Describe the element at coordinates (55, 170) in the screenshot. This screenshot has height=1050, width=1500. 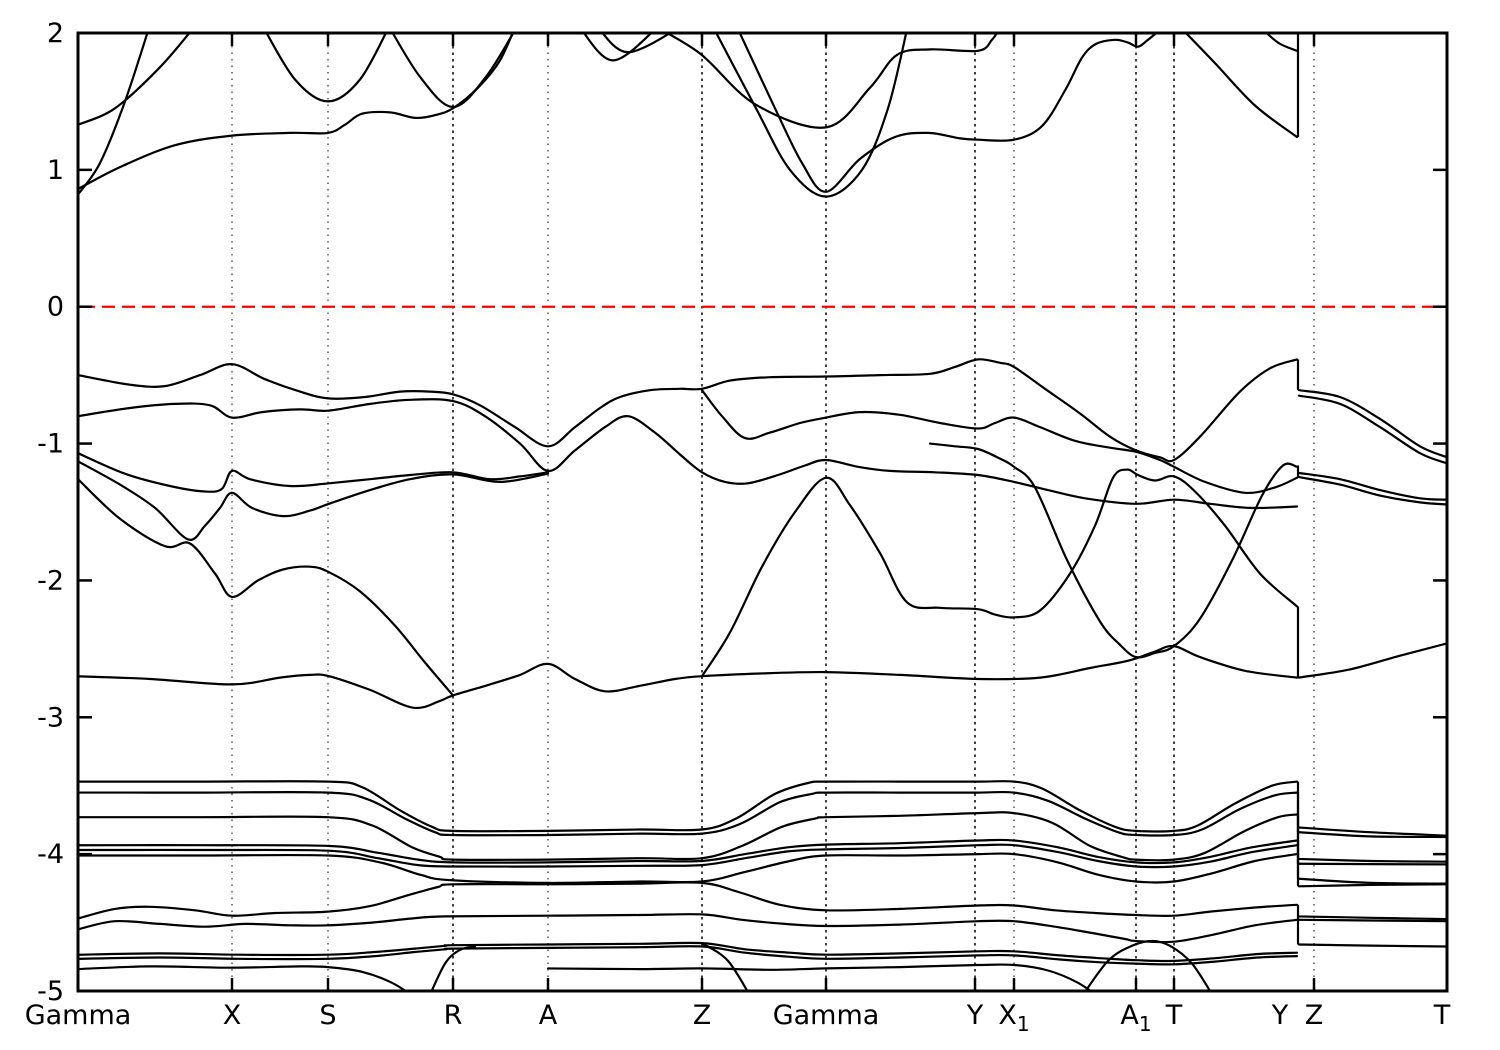
I see `y-axis-label: 1` at that location.